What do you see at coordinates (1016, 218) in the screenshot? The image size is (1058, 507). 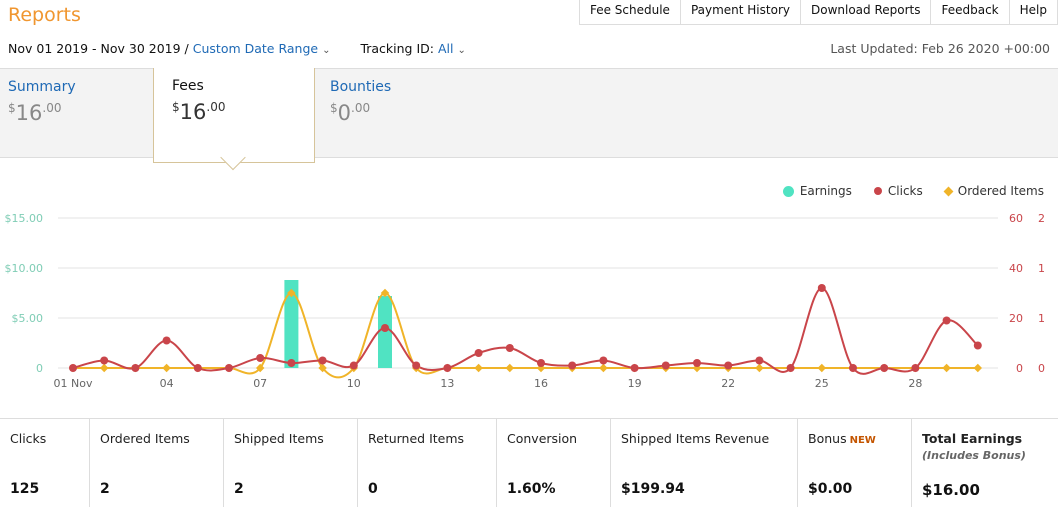 I see `y-mid-tick-label: 60` at bounding box center [1016, 218].